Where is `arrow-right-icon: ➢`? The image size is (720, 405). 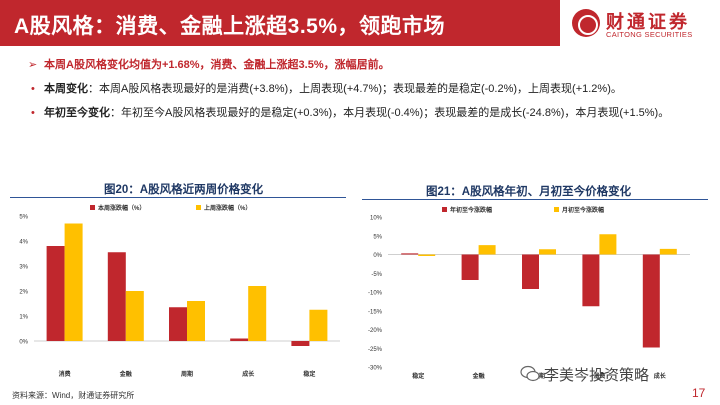 arrow-right-icon: ➢ is located at coordinates (33, 65).